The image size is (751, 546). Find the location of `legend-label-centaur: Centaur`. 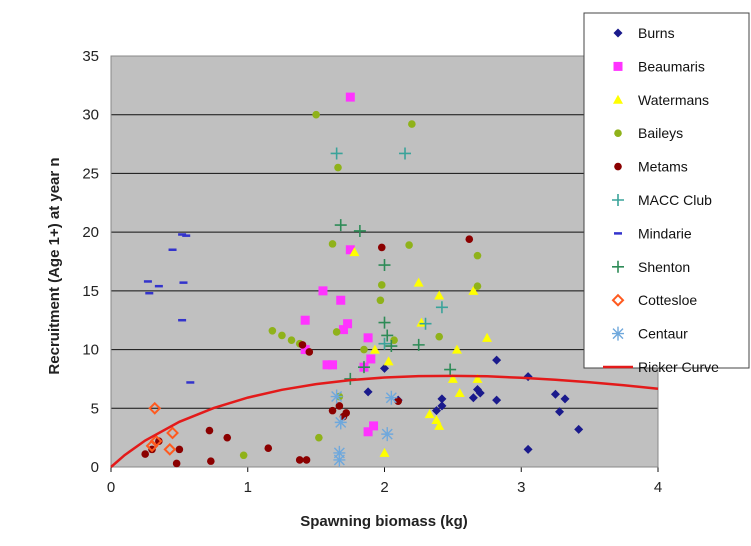

legend-label-centaur: Centaur is located at coordinates (663, 334).